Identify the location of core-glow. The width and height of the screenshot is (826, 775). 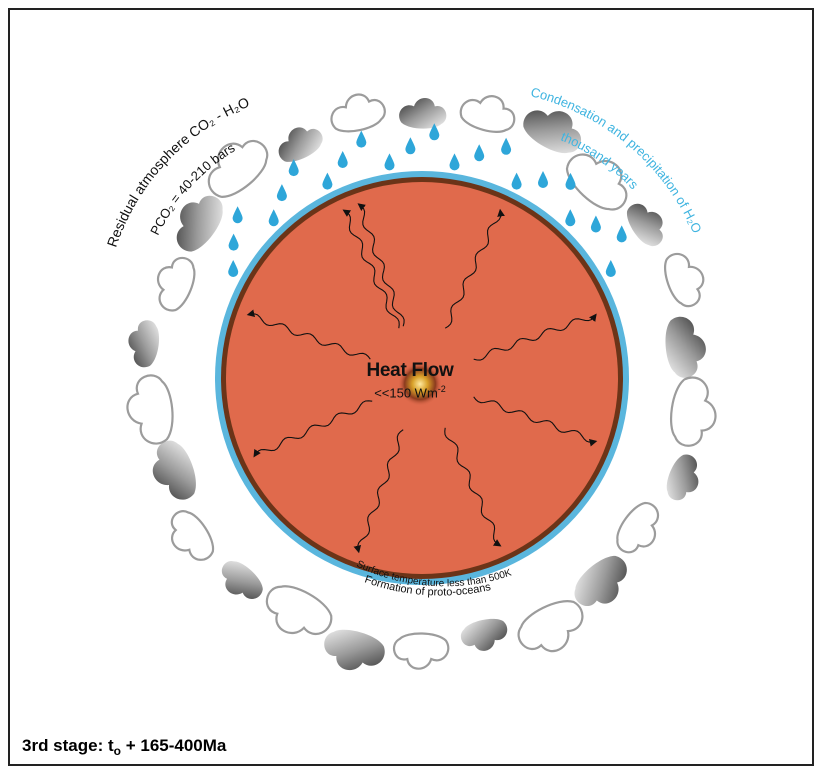
(420, 384).